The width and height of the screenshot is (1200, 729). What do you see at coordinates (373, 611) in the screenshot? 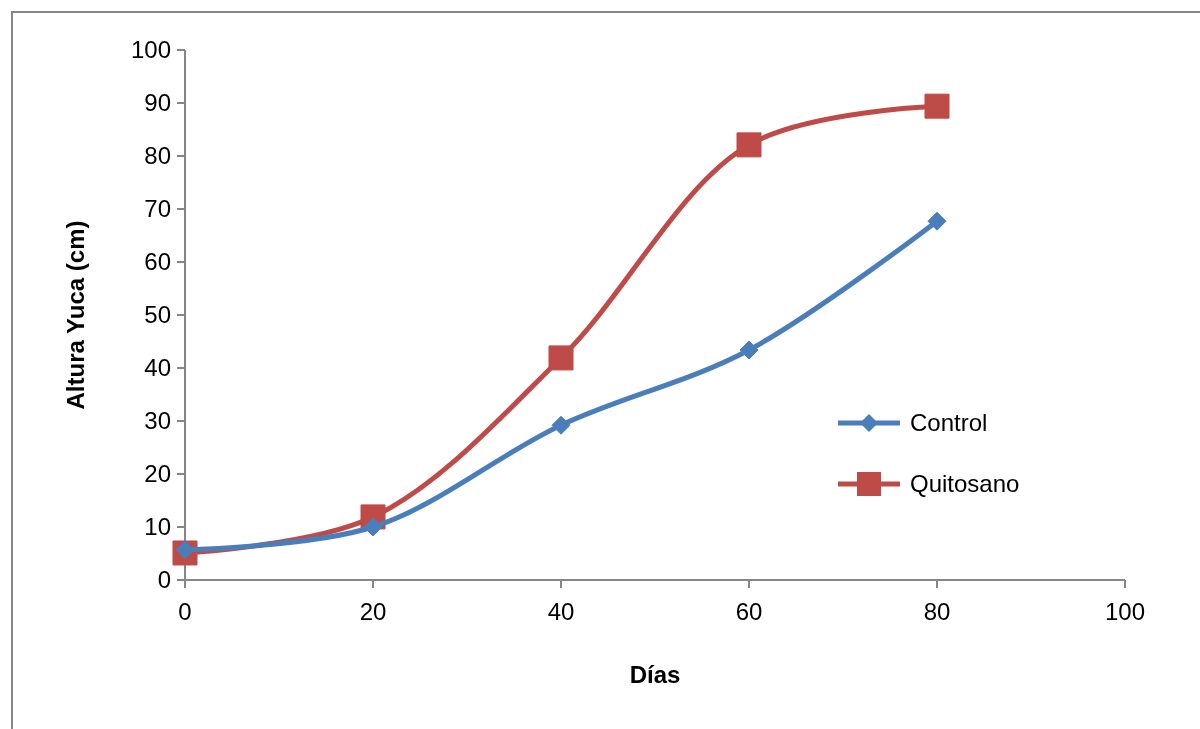
I see `x-tick-label: 20` at bounding box center [373, 611].